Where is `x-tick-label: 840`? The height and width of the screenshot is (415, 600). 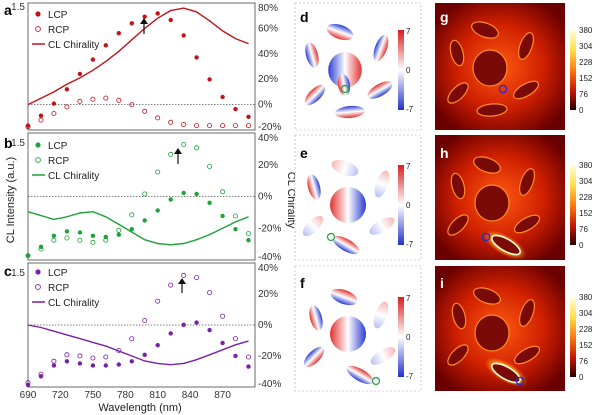
x-tick-label: 840 is located at coordinates (190, 395).